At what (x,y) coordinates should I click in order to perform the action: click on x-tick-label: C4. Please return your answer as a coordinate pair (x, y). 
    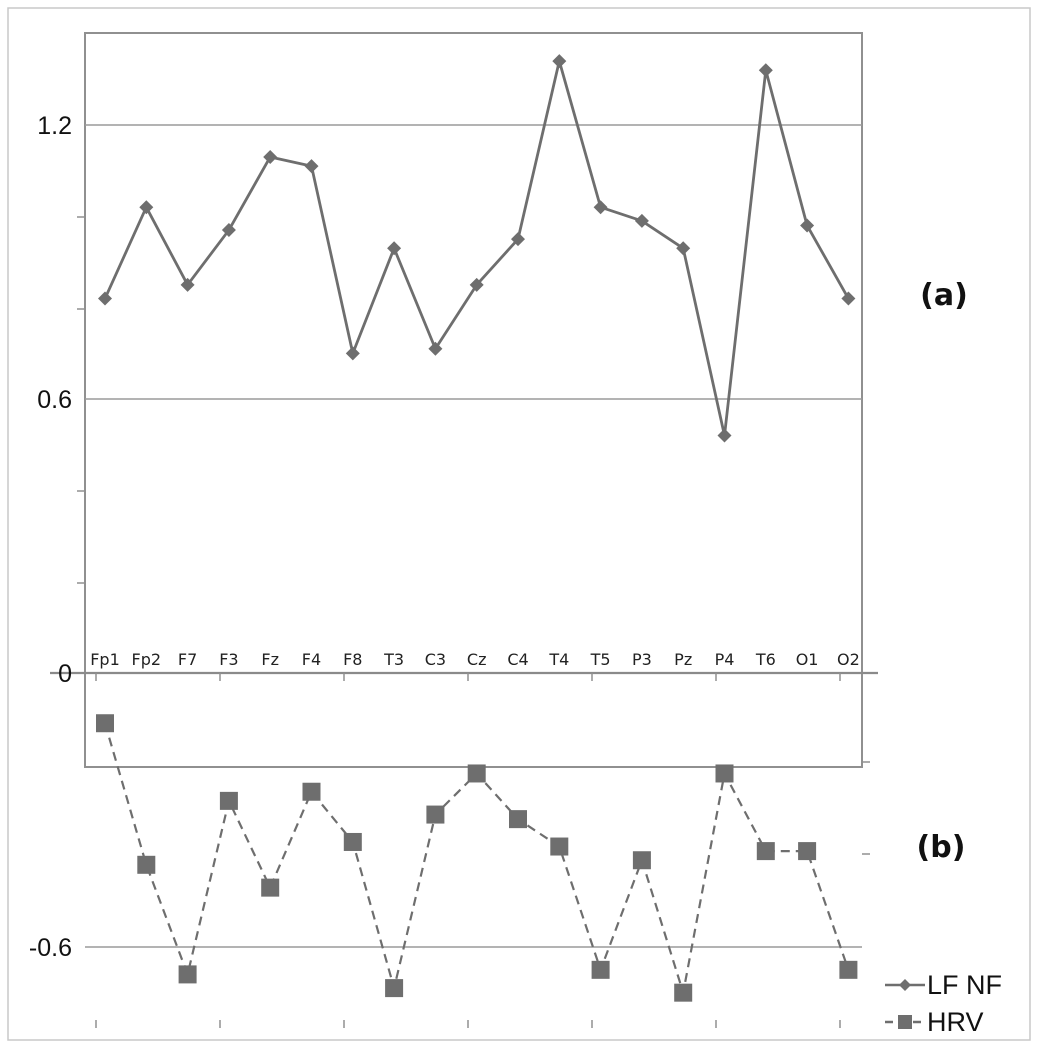
    Looking at the image, I should click on (517, 659).